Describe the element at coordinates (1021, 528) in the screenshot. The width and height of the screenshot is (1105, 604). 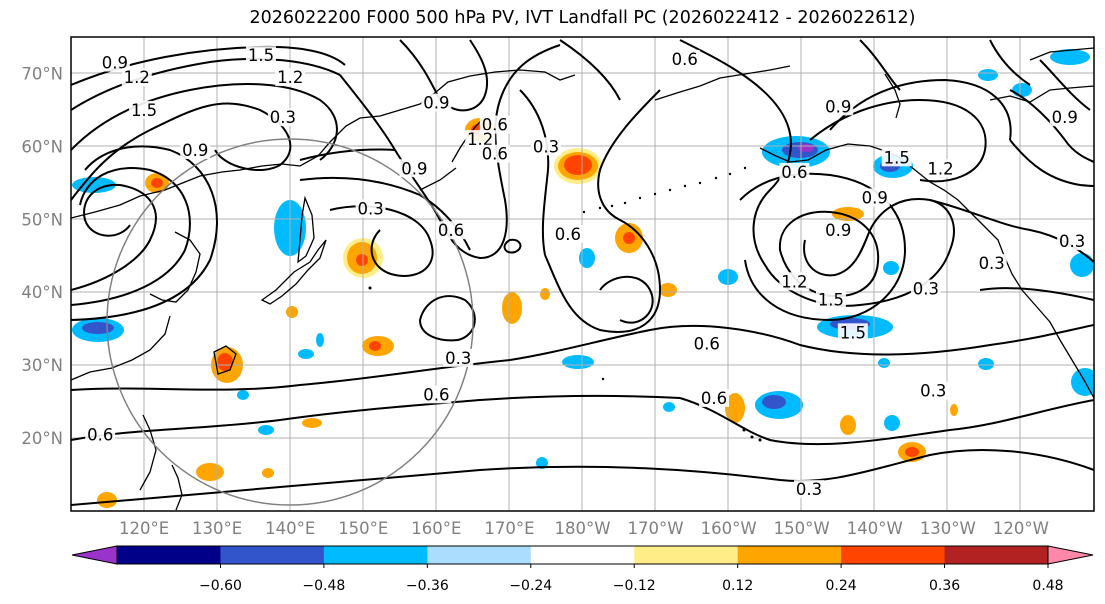
I see `lon-label: 120°W` at that location.